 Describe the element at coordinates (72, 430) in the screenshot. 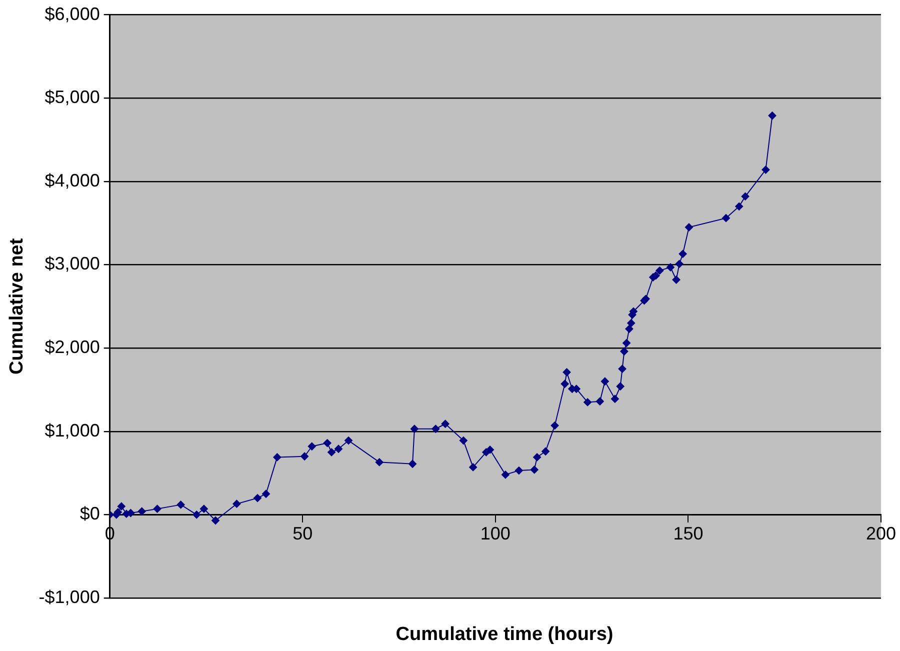

I see `y-tick-label: $1,000` at that location.